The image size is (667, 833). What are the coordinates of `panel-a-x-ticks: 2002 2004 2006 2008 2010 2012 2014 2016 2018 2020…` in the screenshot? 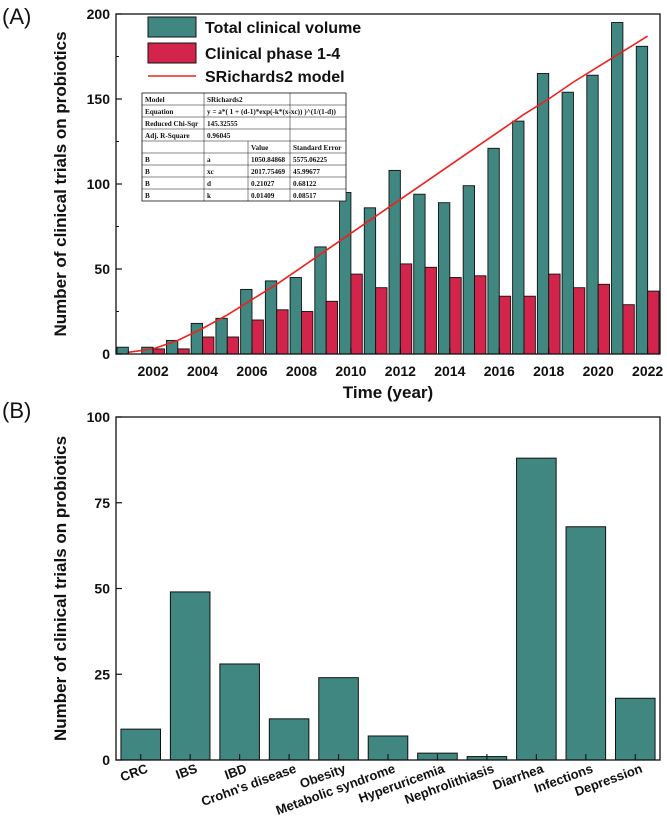 It's located at (395, 363).